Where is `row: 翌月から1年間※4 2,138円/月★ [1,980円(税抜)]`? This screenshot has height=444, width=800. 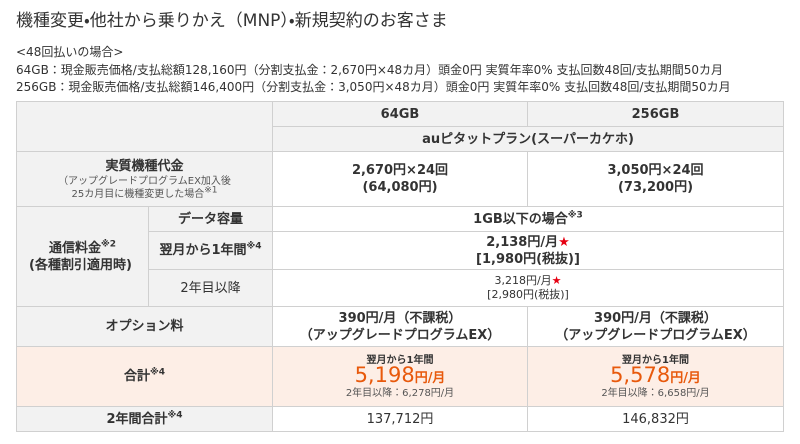 row: 翌月から1年間※4 2,138円/月★ [1,980円(税抜)] is located at coordinates (400, 250).